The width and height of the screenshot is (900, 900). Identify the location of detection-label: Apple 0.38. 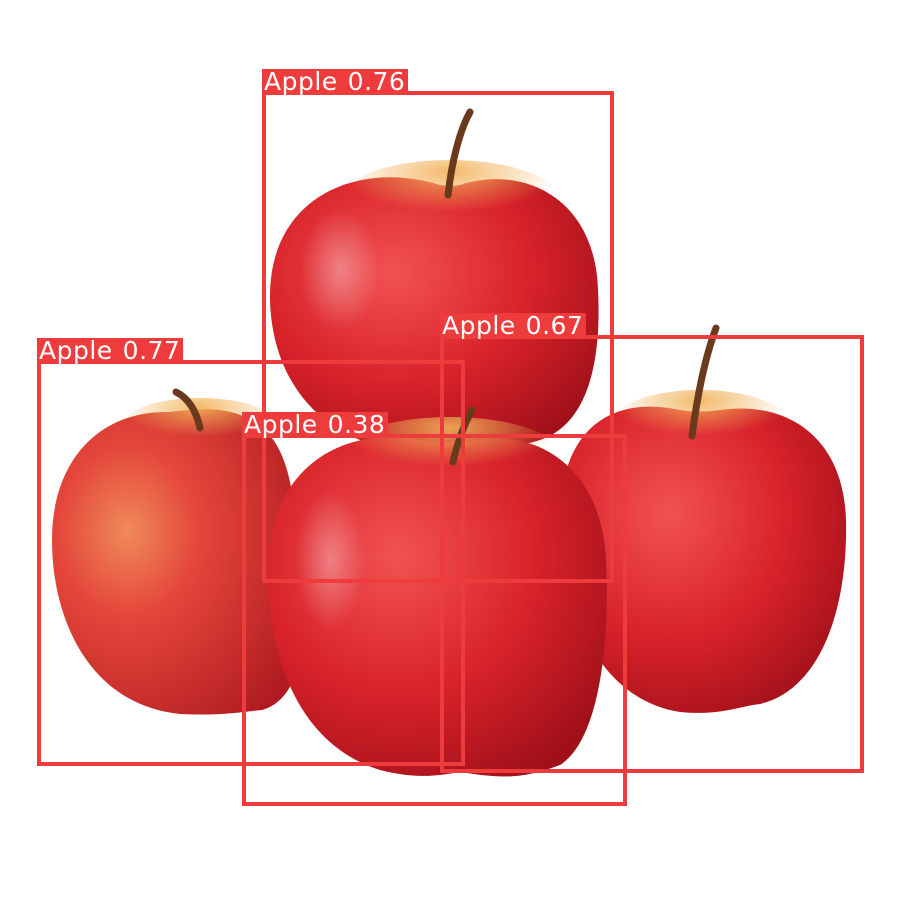
(315, 424).